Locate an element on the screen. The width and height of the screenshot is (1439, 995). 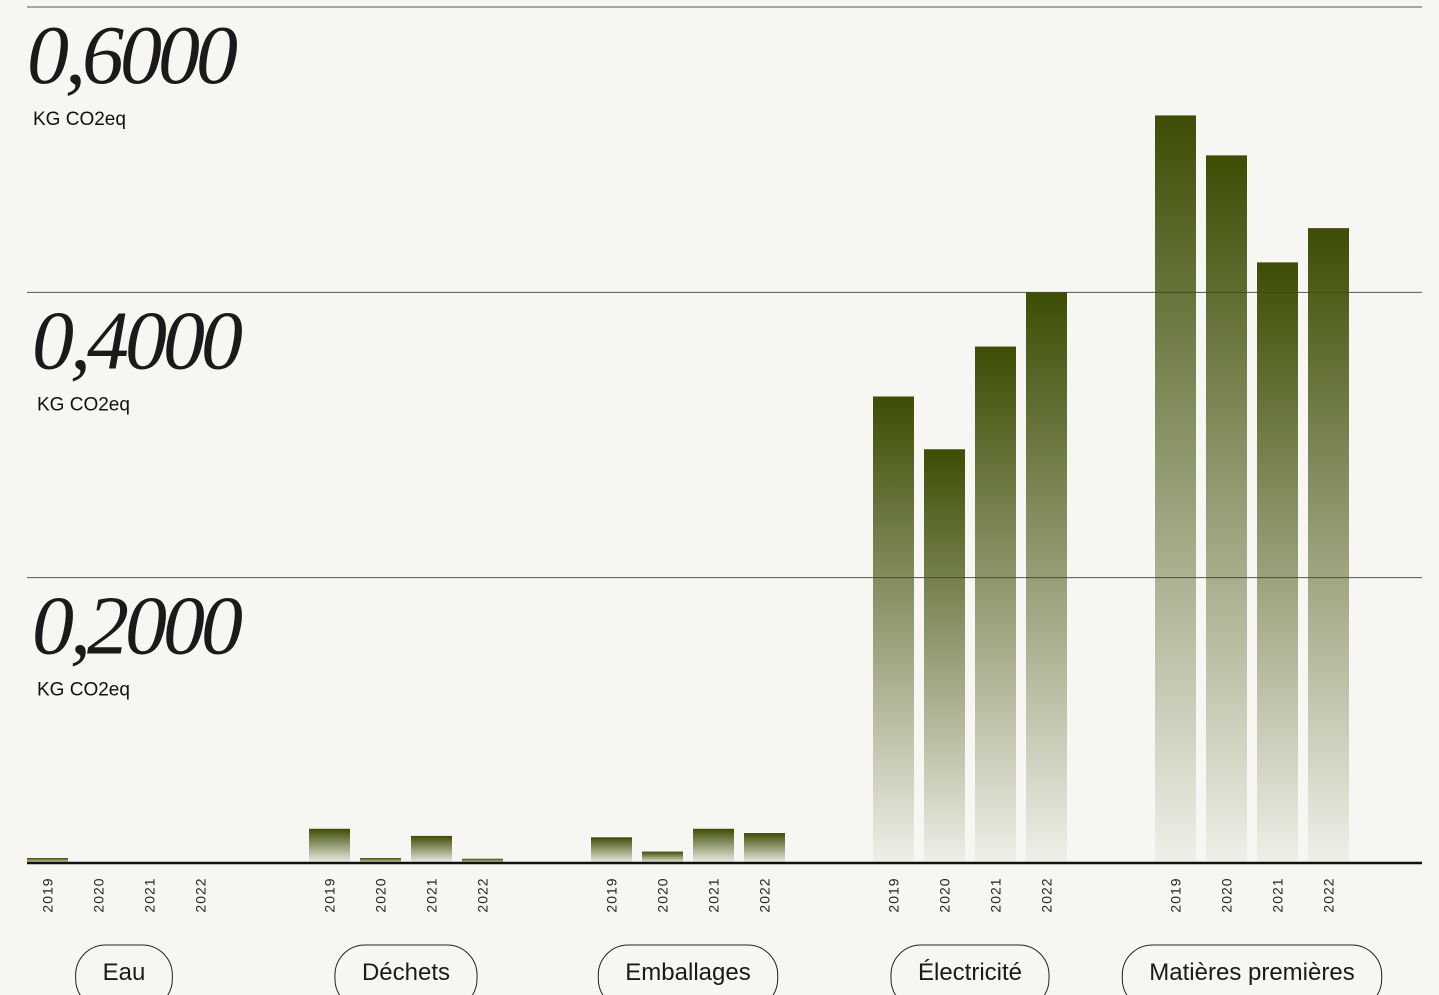
category-label: Électricité is located at coordinates (970, 972).